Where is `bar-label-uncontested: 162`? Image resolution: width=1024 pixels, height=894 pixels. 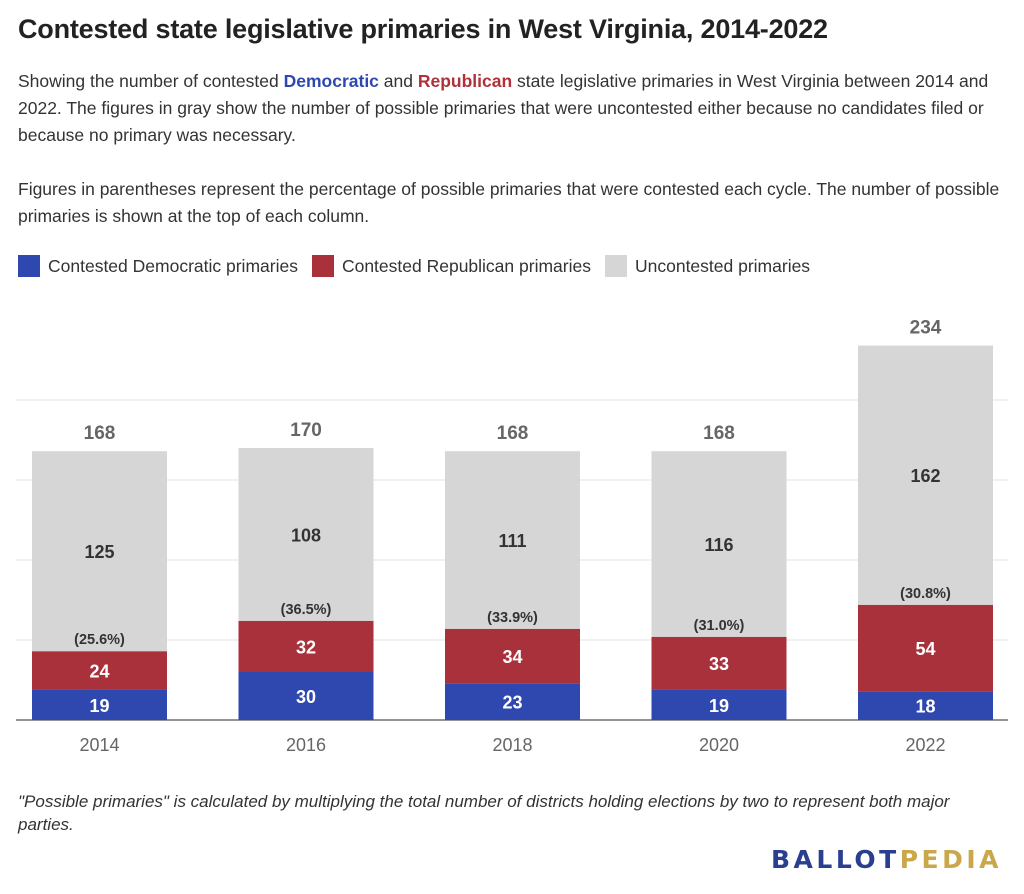 bar-label-uncontested: 162 is located at coordinates (925, 476).